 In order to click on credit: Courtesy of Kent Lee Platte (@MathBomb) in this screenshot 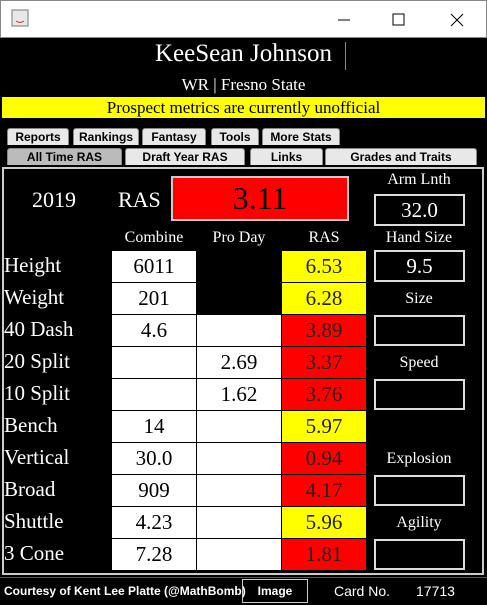, I will do `click(125, 591)`.